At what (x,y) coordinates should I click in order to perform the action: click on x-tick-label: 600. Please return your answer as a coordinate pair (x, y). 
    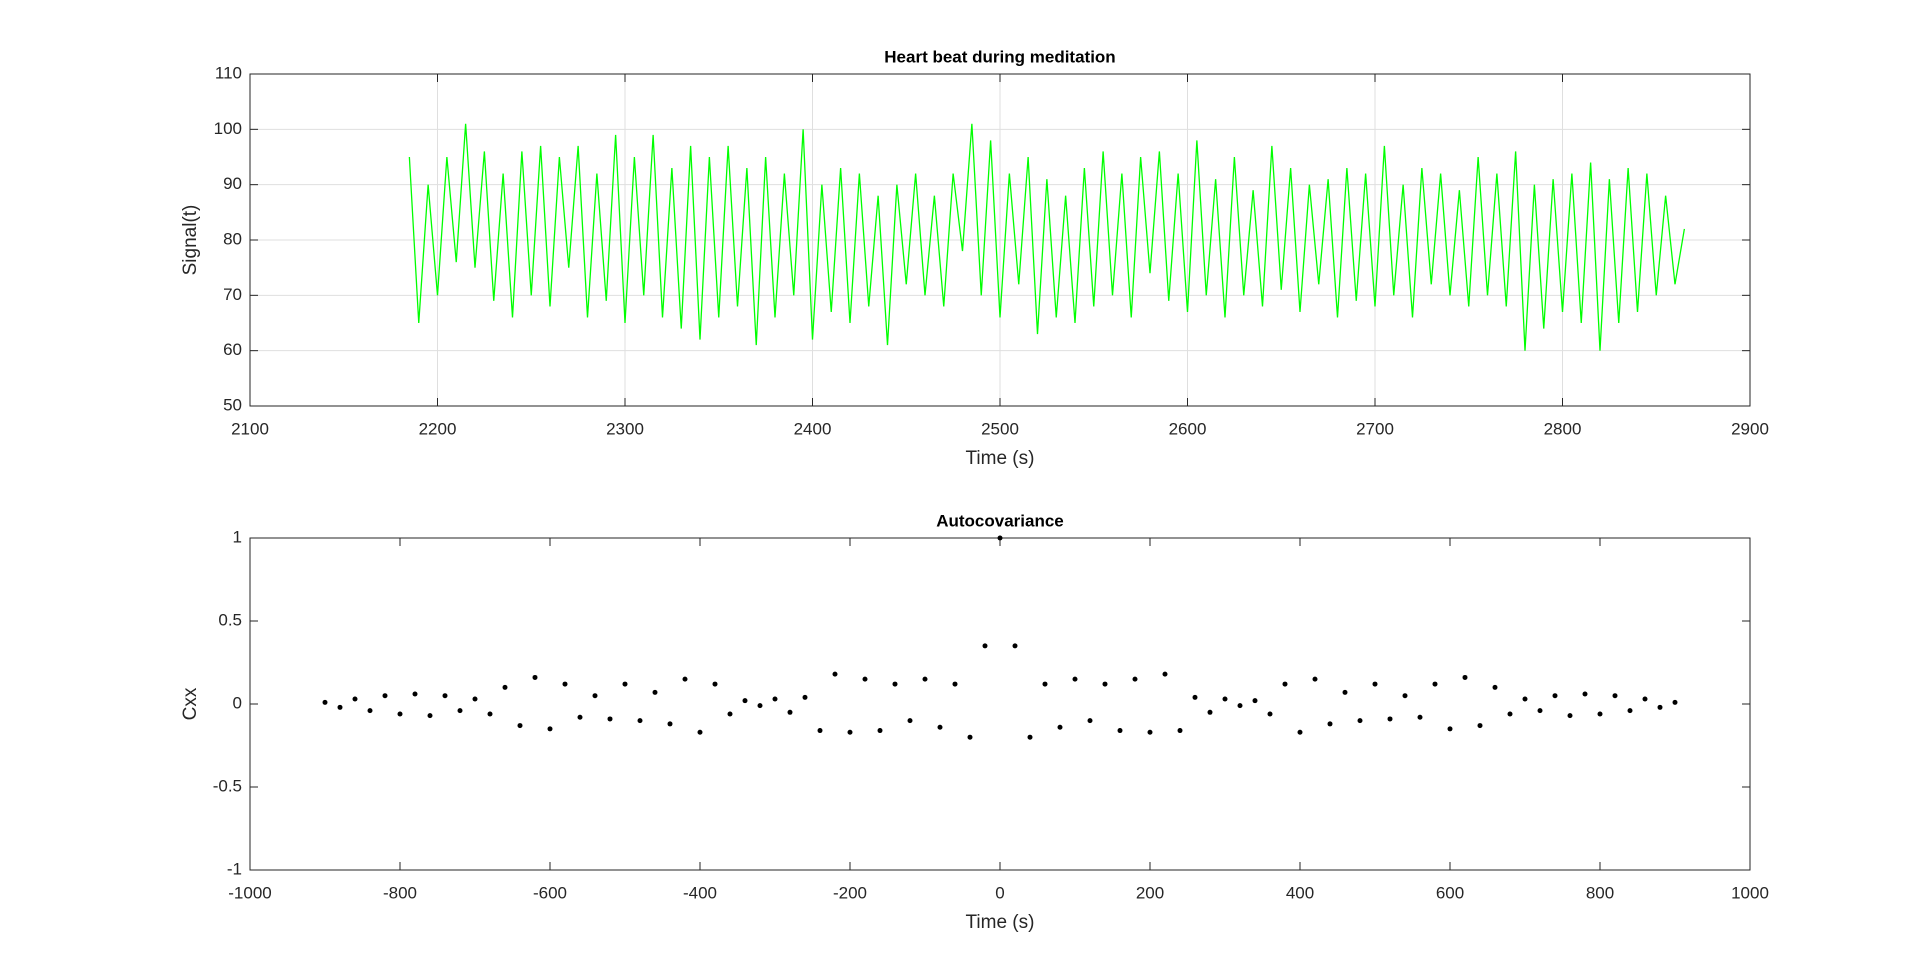
    Looking at the image, I should click on (1450, 892).